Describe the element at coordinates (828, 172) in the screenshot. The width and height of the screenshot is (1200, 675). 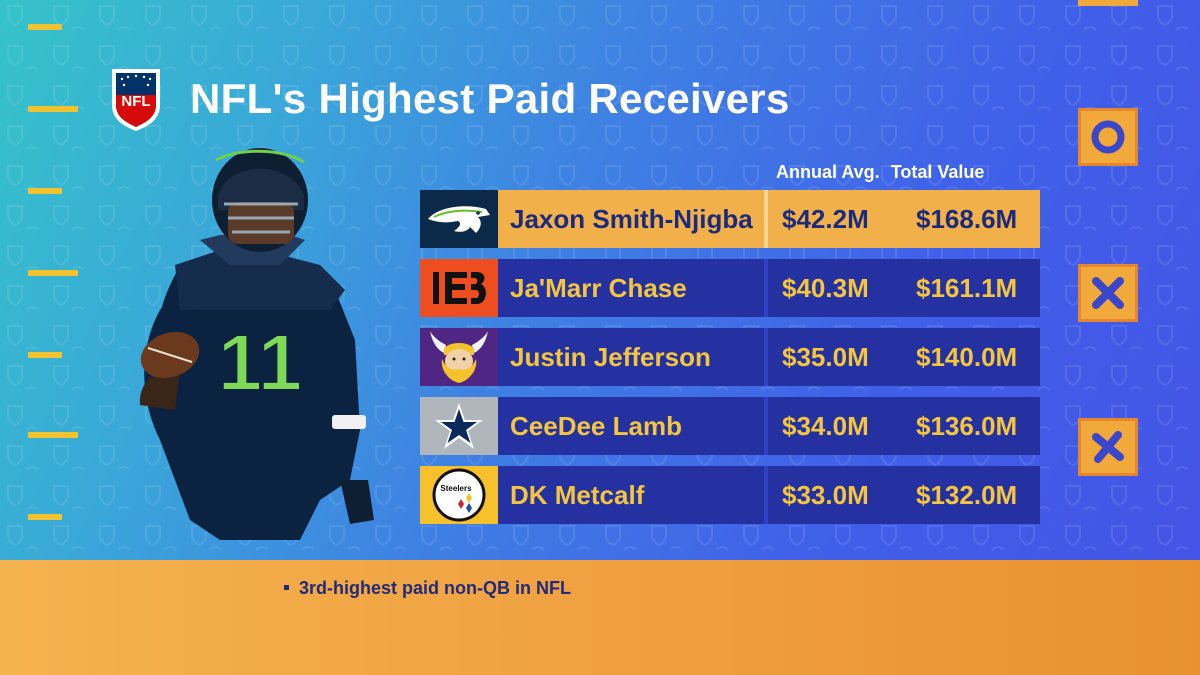
I see `column-header-aav: Annual Avg.` at that location.